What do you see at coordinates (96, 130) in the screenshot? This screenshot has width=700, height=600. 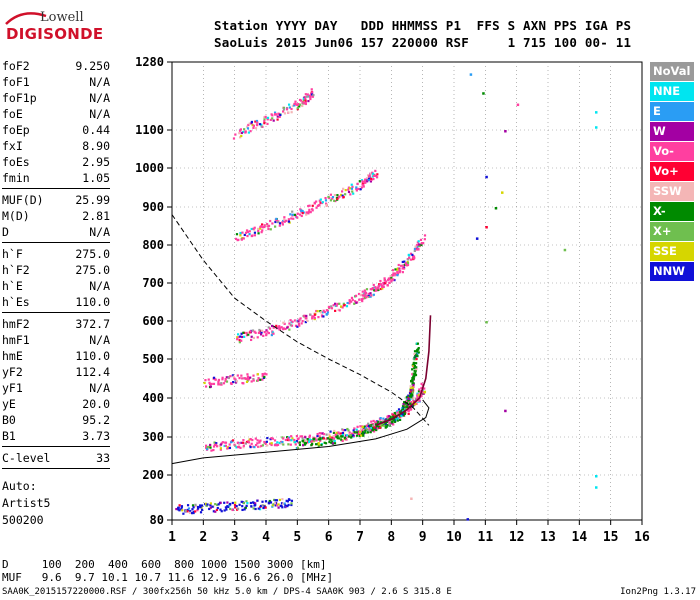 I see `param-value: 0.44` at bounding box center [96, 130].